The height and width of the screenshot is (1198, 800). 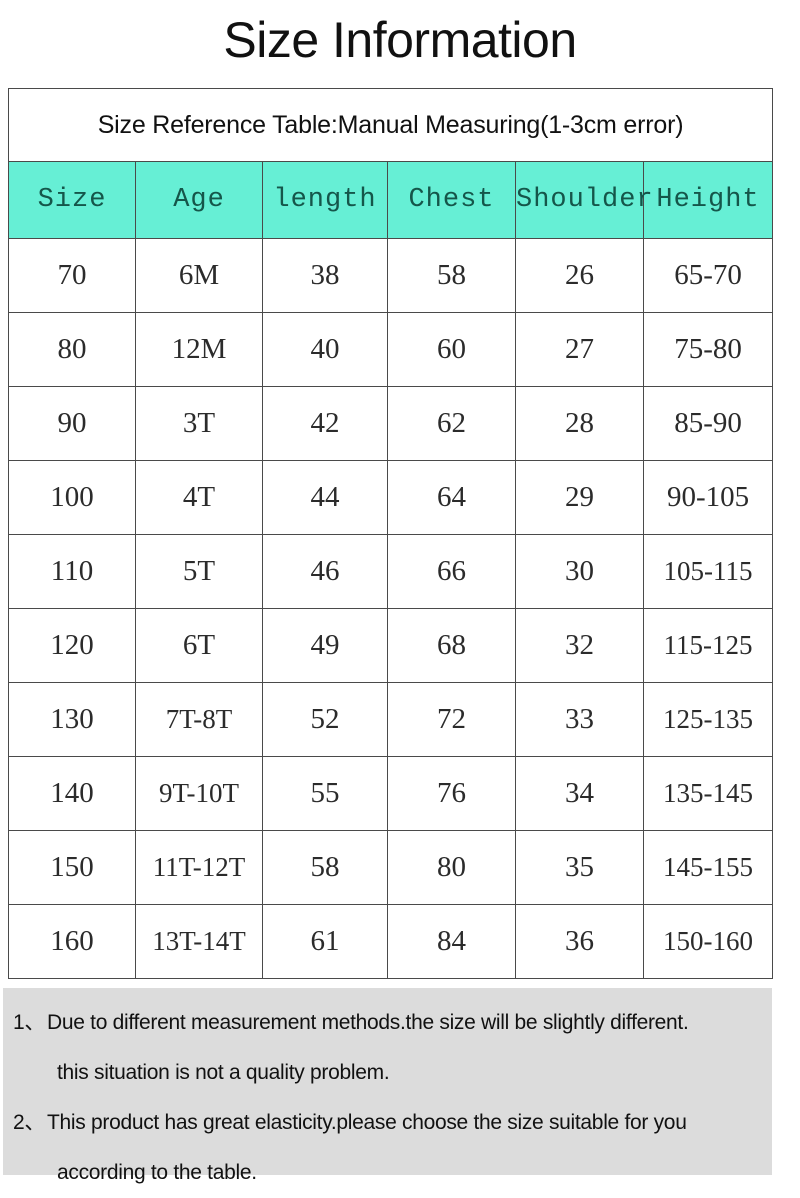 I want to click on cell-chest: 76, so click(x=451, y=793).